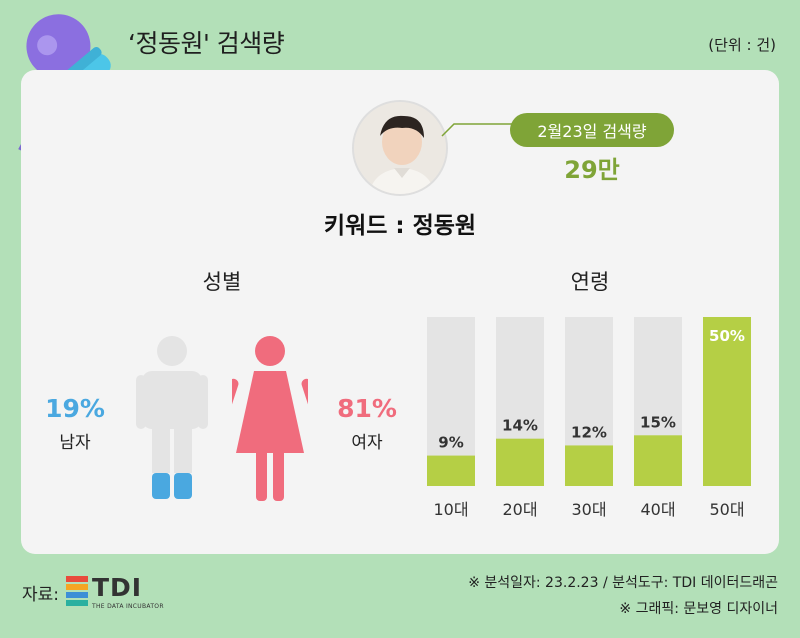 This screenshot has height=638, width=800. Describe the element at coordinates (172, 417) in the screenshot. I see `male-figure-icon` at that location.